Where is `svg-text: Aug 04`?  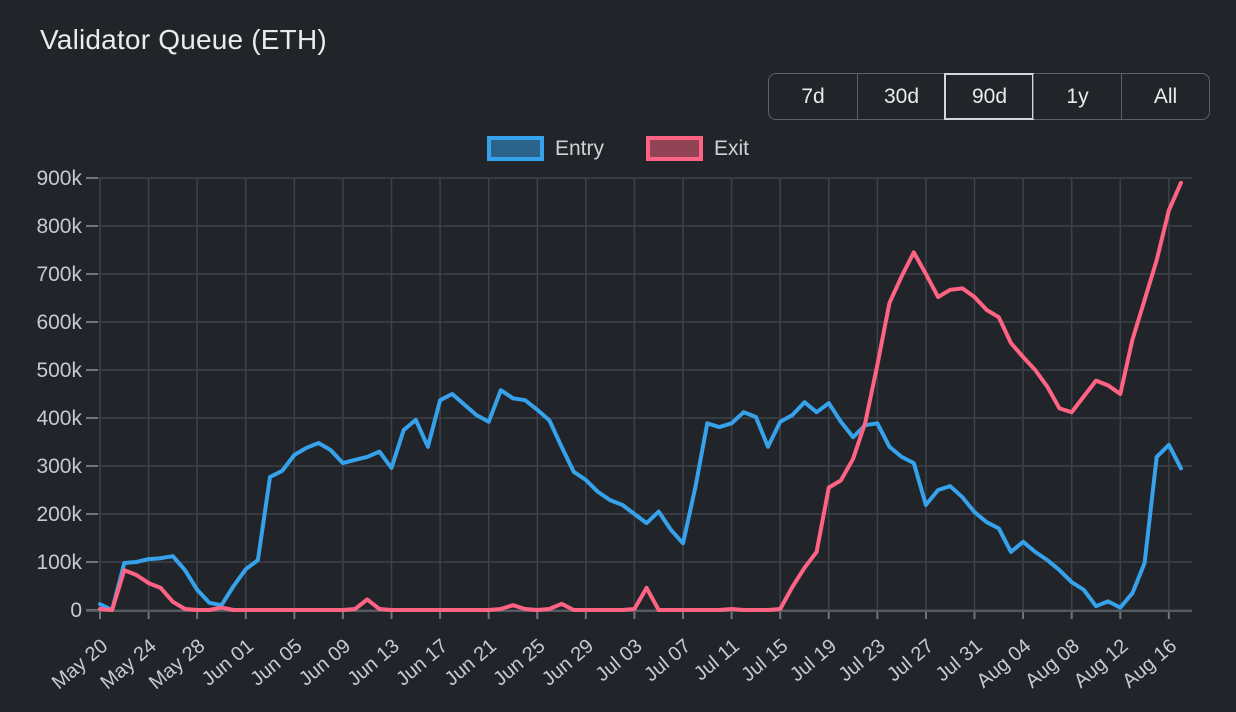
svg-text: Aug 04 is located at coordinates (1004, 664).